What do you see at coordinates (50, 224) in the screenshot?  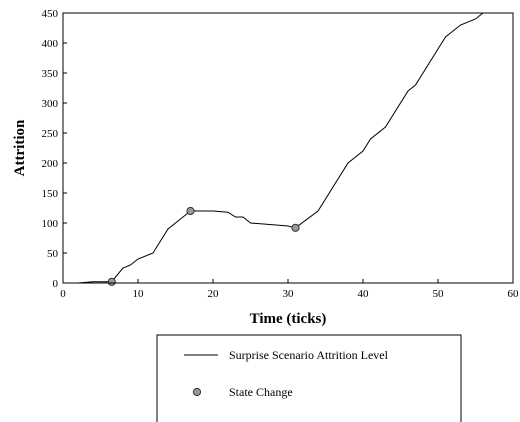 I see `y-tick-label: 100` at bounding box center [50, 224].